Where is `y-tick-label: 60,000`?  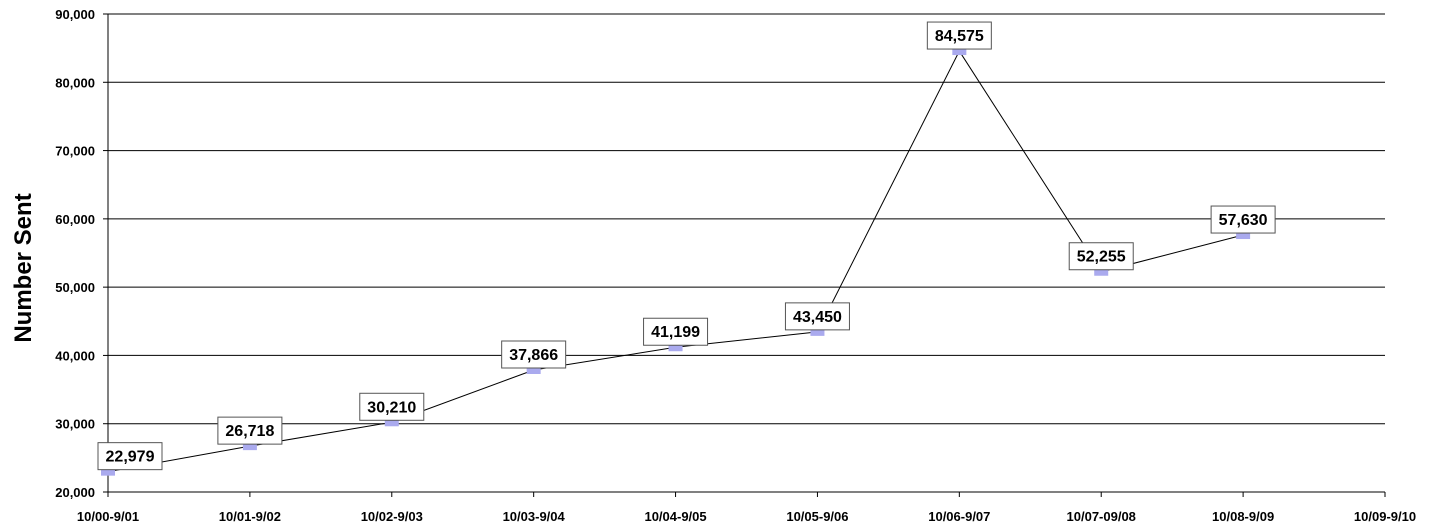 y-tick-label: 60,000 is located at coordinates (75, 219).